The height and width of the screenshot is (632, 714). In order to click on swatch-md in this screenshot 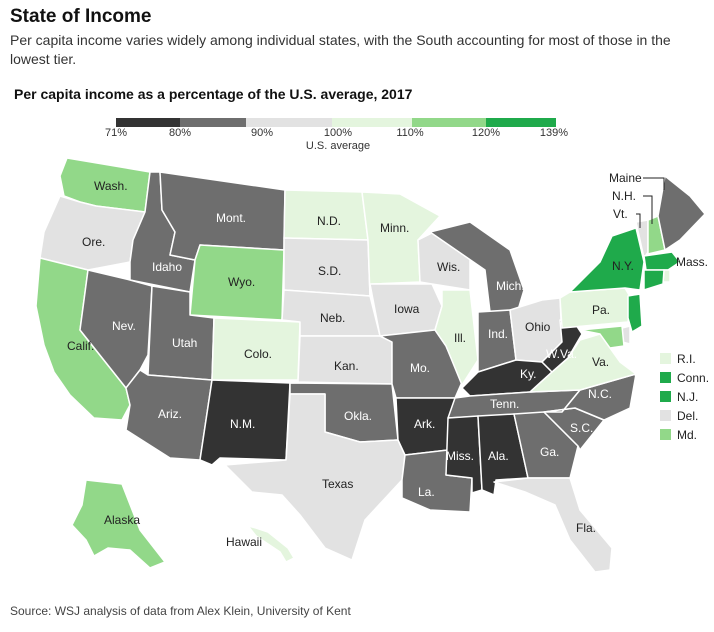, I will do `click(665, 434)`.